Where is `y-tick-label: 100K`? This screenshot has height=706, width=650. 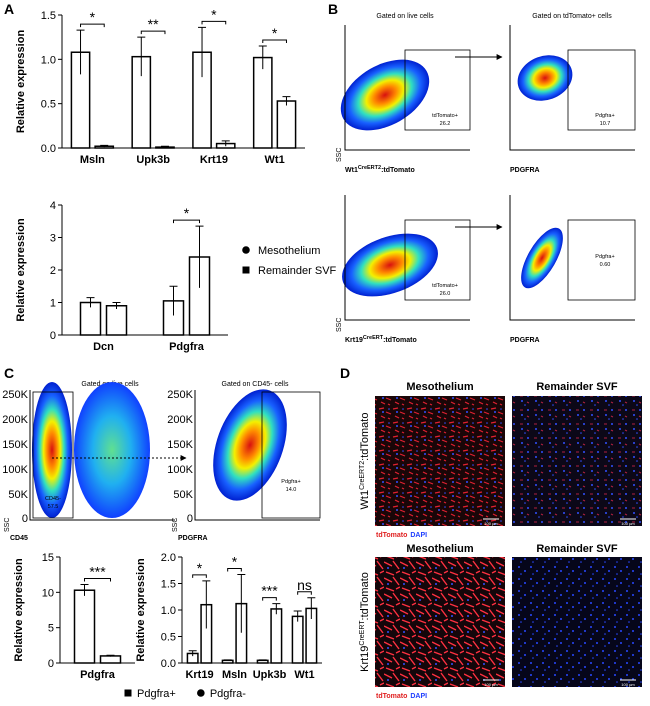
y-tick-label: 100K is located at coordinates (180, 470).